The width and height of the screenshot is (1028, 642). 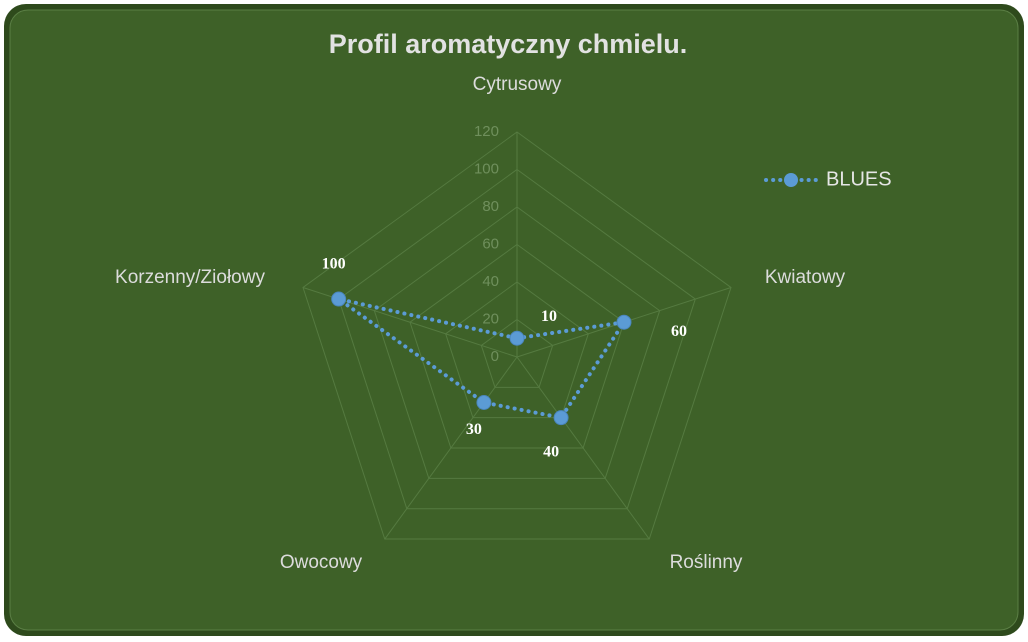 I want to click on data-label: 60, so click(x=679, y=331).